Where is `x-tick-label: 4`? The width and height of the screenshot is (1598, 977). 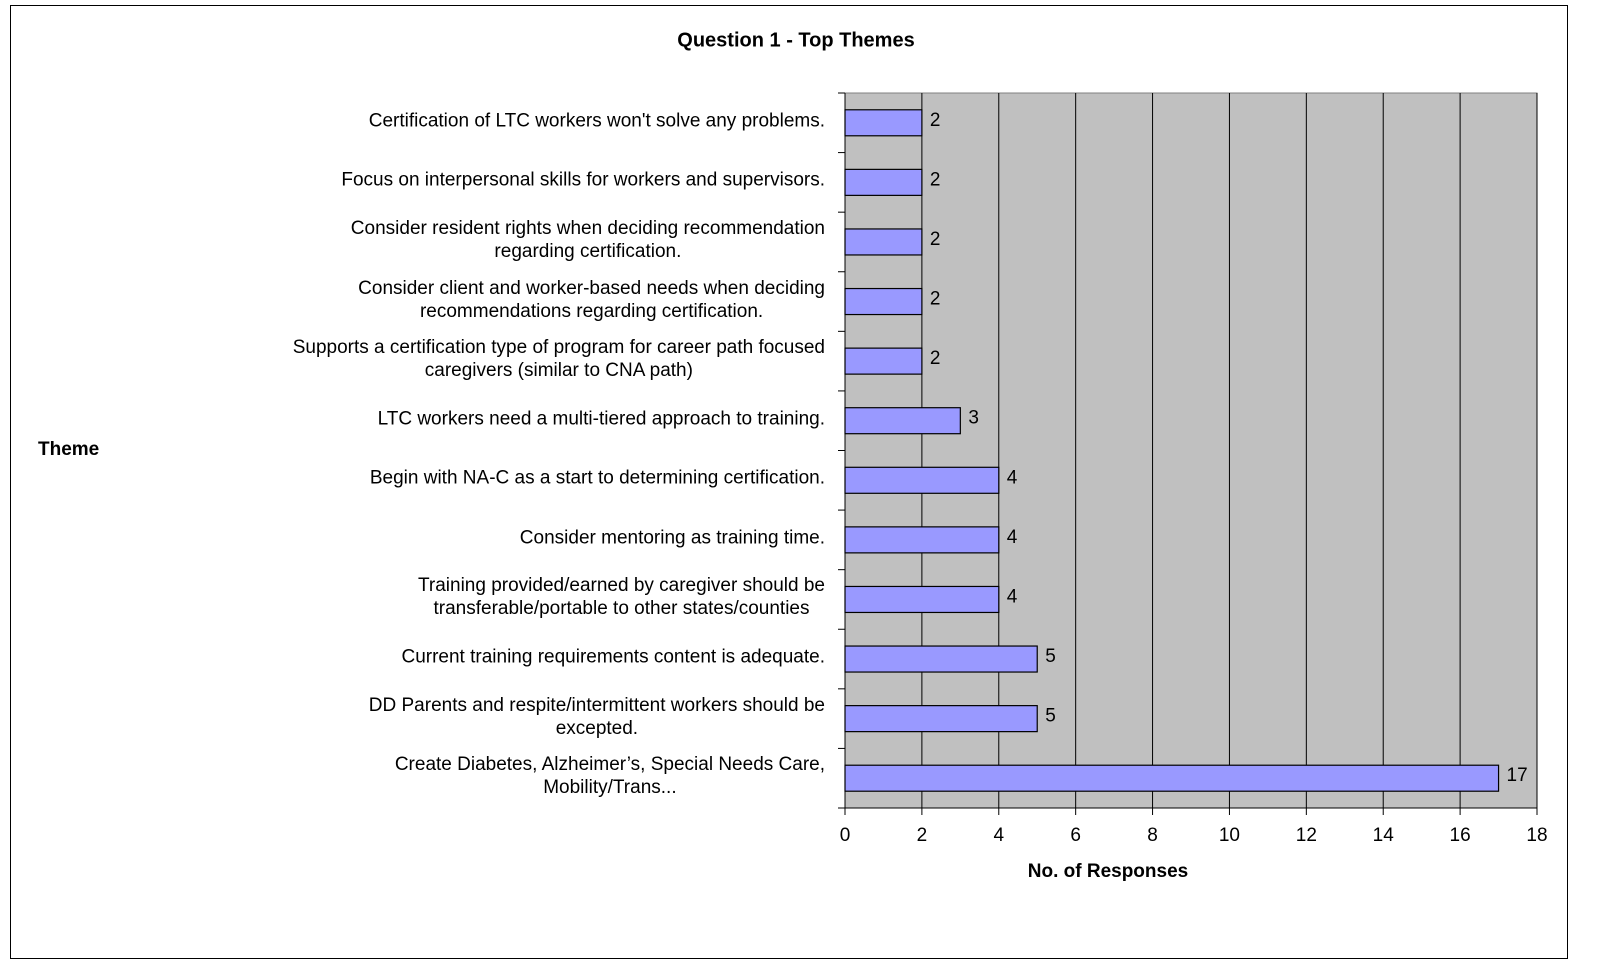 x-tick-label: 4 is located at coordinates (998, 835).